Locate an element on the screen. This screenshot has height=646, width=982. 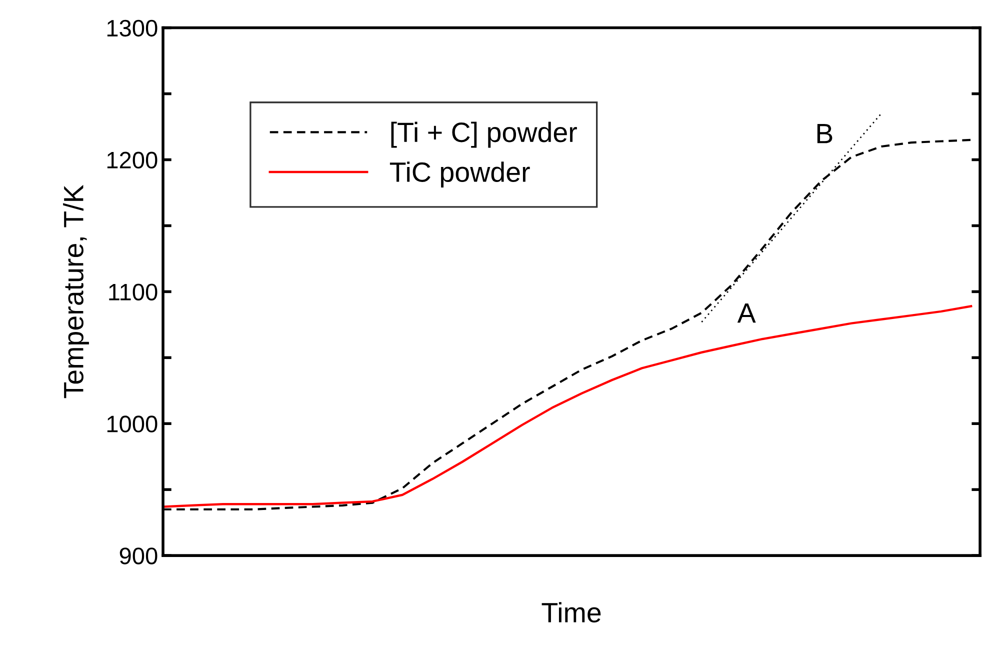
x-axis-title: Time is located at coordinates (571, 612).